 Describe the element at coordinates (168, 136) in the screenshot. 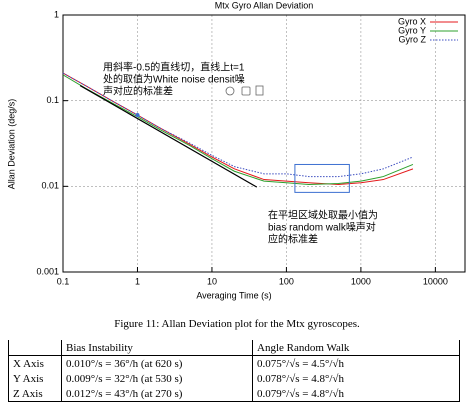

I see `reference-line` at that location.